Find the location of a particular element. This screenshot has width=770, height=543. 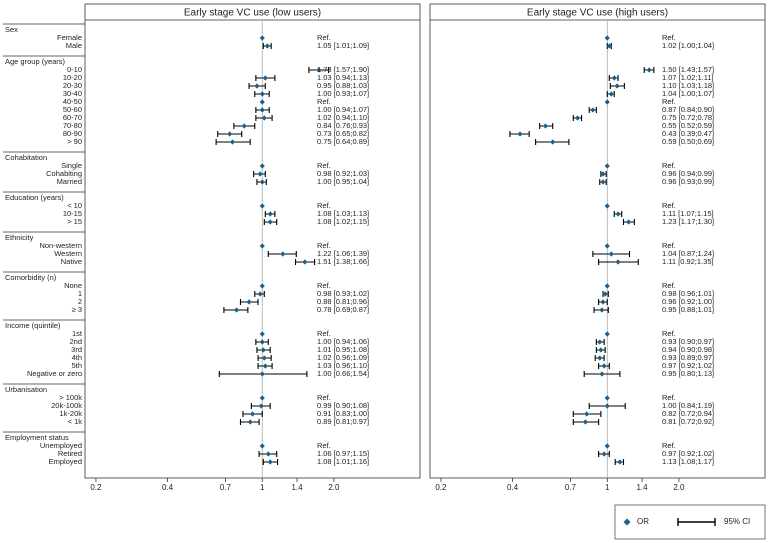

row-label: Retired is located at coordinates (70, 453).